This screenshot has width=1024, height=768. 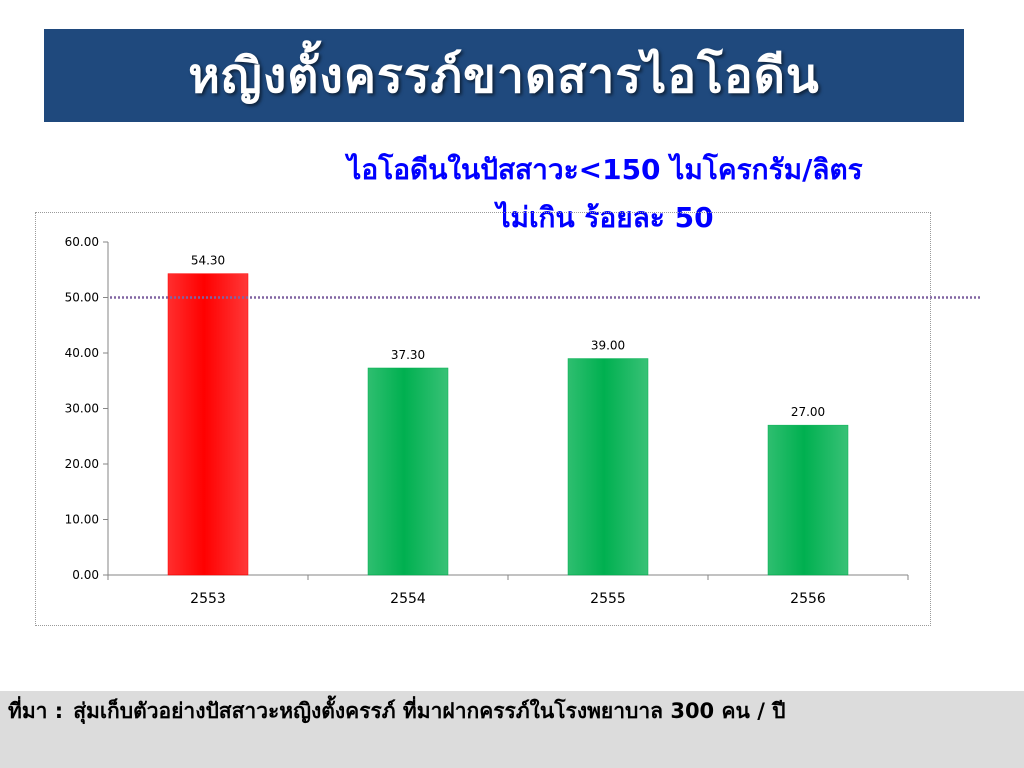 What do you see at coordinates (82, 520) in the screenshot?
I see `y-tick-label: 10.00` at bounding box center [82, 520].